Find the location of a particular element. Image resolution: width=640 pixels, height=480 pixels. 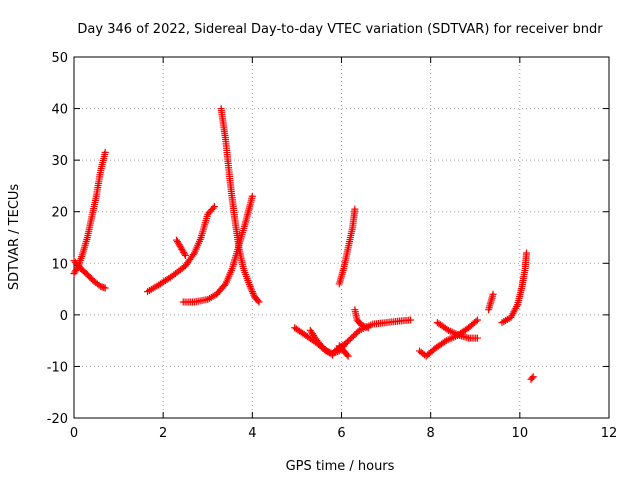

y-tick-label: 20 is located at coordinates (59, 213).